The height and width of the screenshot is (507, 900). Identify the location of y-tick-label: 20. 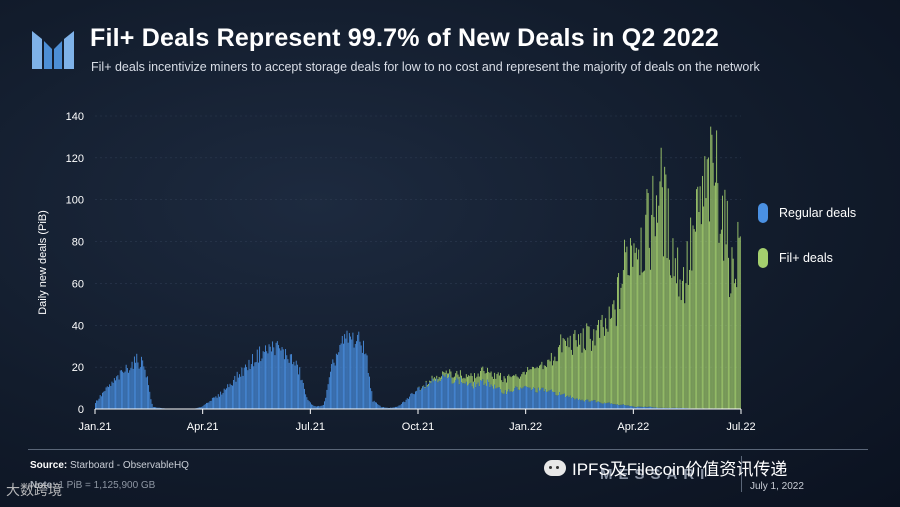
(78, 368).